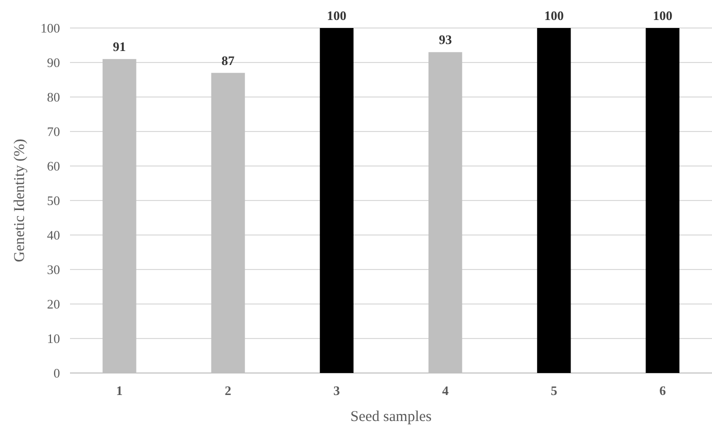 Image resolution: width=712 pixels, height=425 pixels. Describe the element at coordinates (119, 390) in the screenshot. I see `x-tick-label: 1` at that location.